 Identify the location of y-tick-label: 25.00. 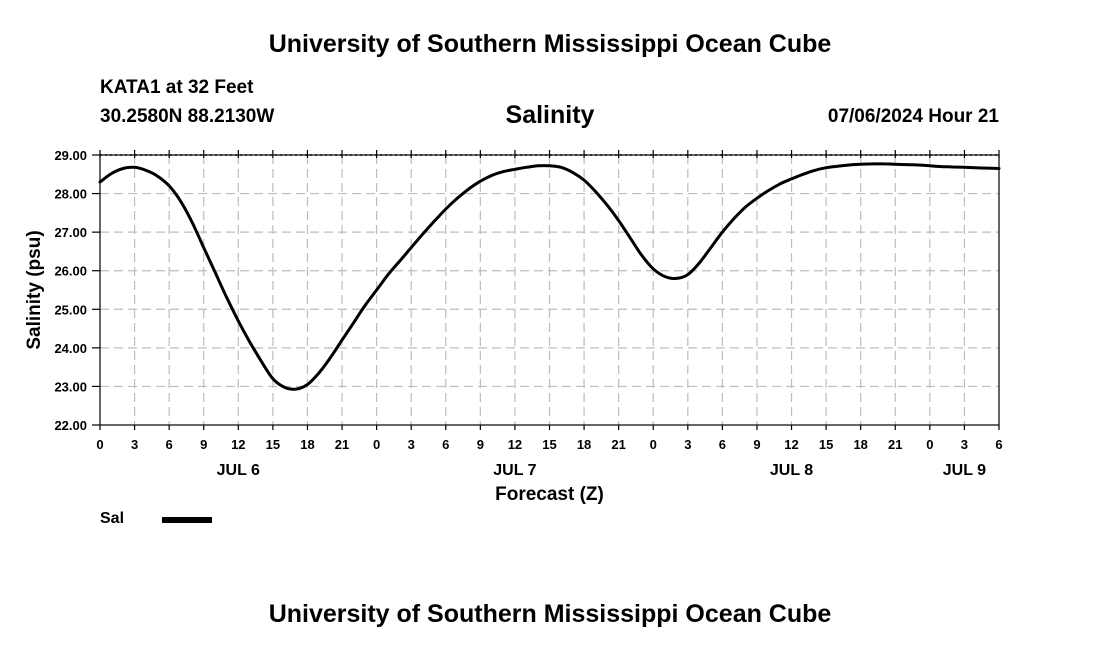
(70, 309).